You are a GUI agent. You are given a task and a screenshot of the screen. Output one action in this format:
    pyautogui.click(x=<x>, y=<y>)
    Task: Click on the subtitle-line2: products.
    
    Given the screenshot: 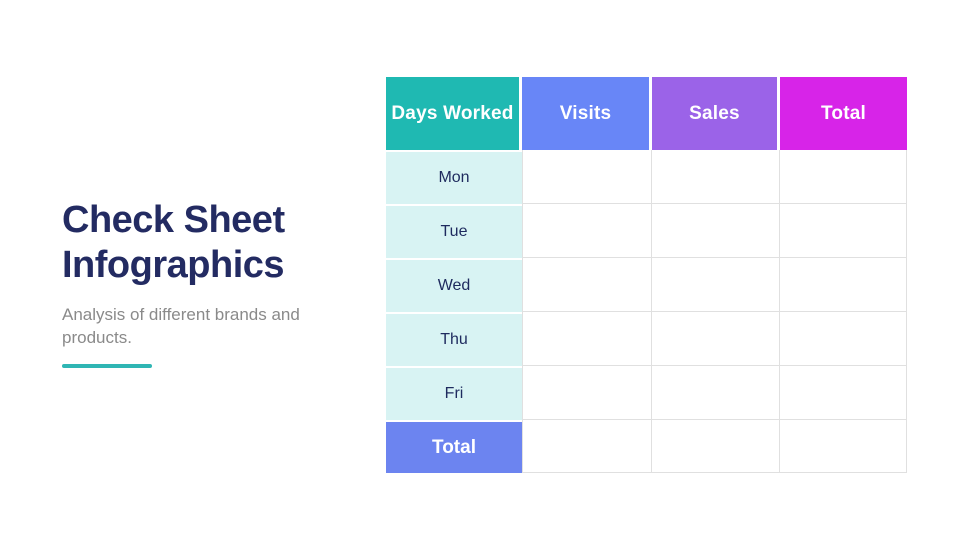 What is the action you would take?
    pyautogui.click(x=97, y=337)
    